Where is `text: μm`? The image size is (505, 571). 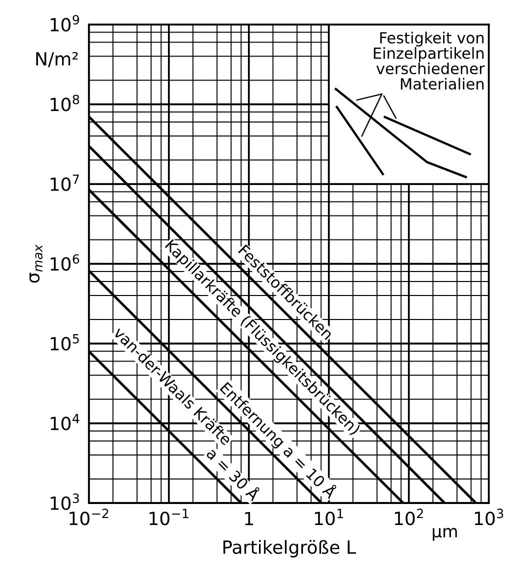
text: μm is located at coordinates (444, 534).